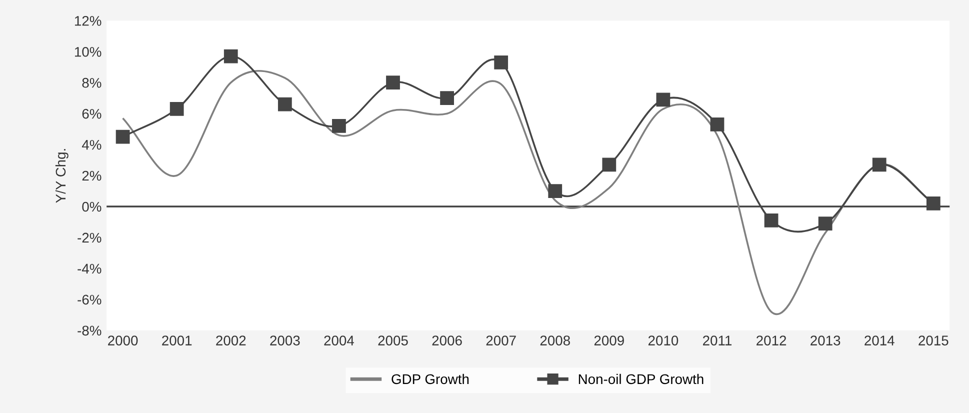 The height and width of the screenshot is (413, 969). I want to click on x-tick-label: 2002, so click(231, 341).